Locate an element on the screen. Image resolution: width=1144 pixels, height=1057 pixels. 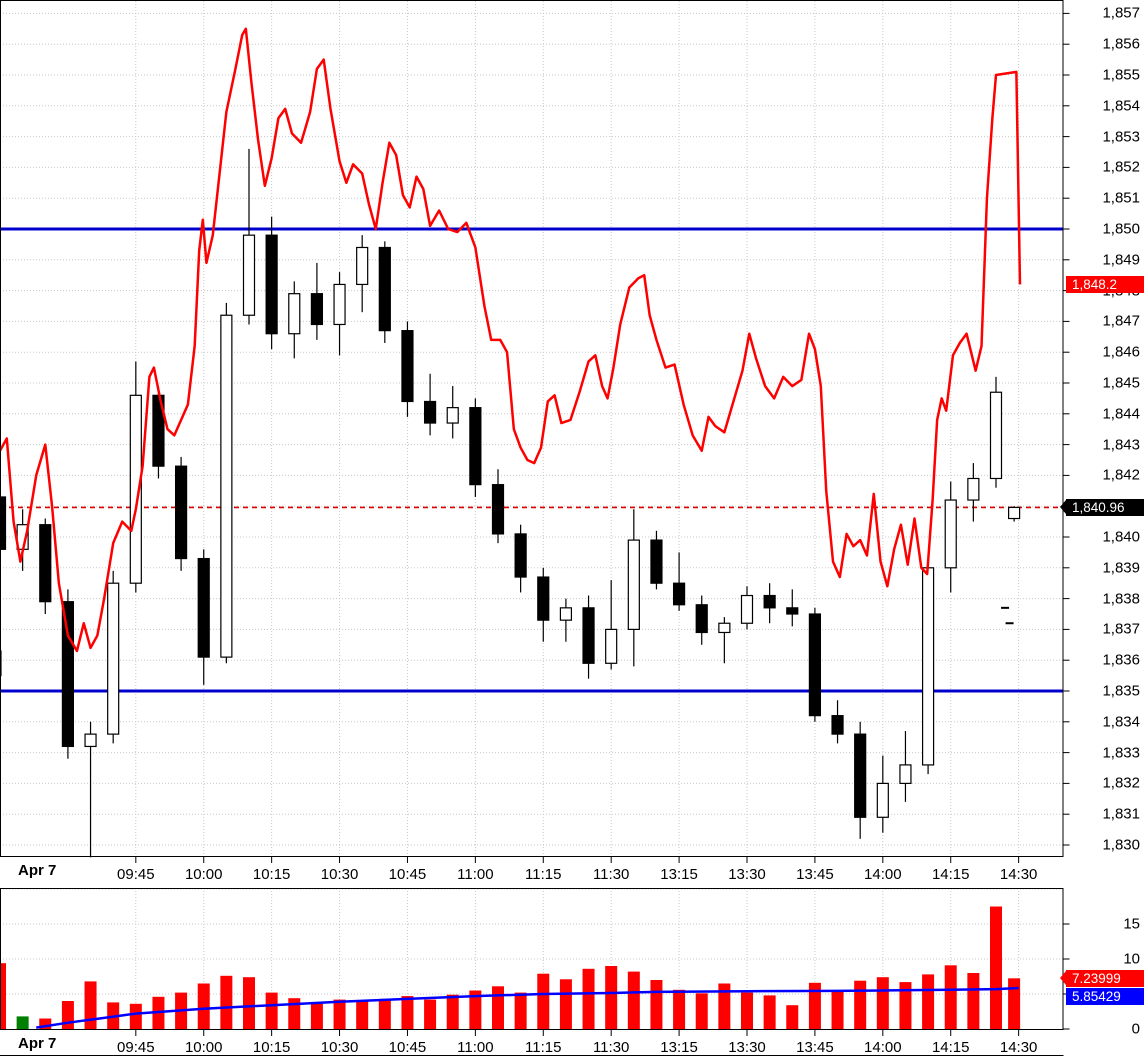
price-axis-label: 1,837 is located at coordinates (1121, 629).